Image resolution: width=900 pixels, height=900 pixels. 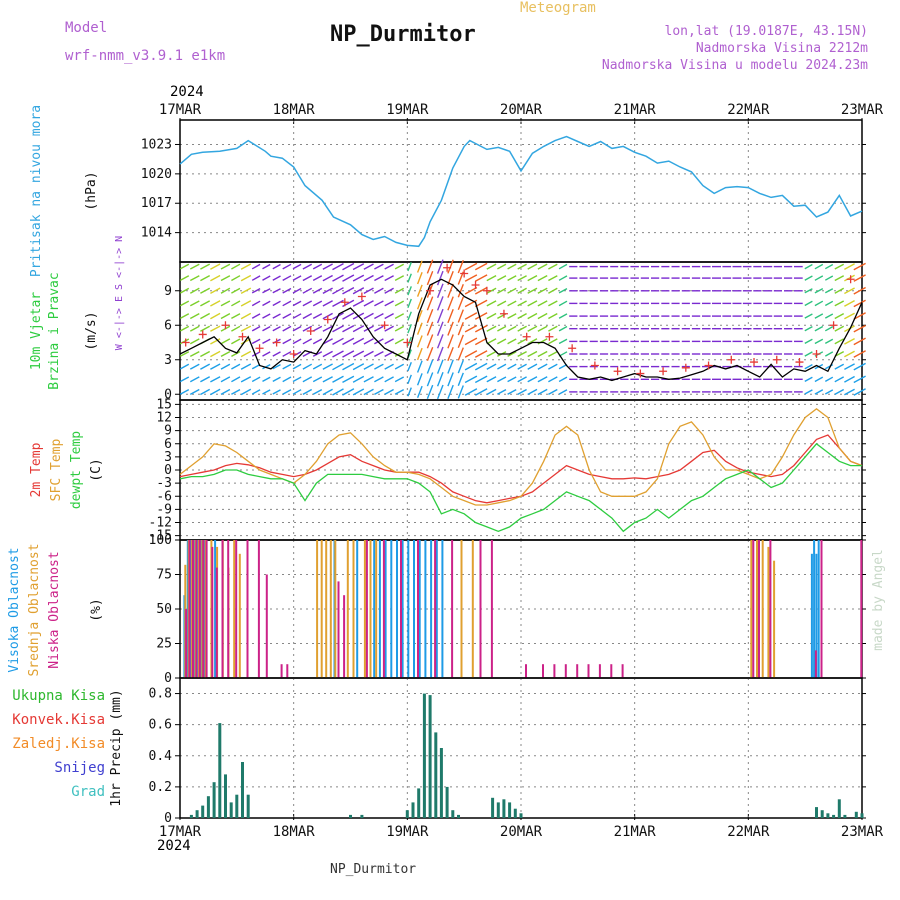 I want to click on legend-konvek-kisa: Konvek.Kisa, so click(x=58, y=720).